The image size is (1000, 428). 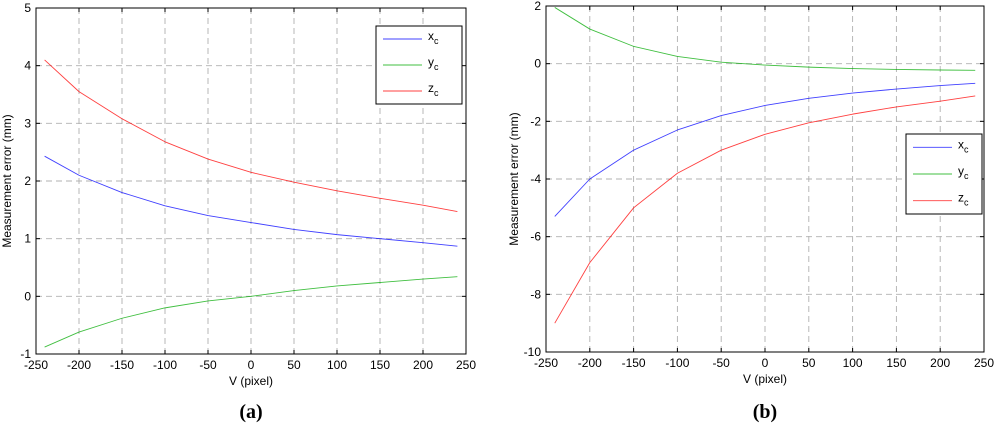 I want to click on y-tick-label: 5, so click(x=27, y=8).